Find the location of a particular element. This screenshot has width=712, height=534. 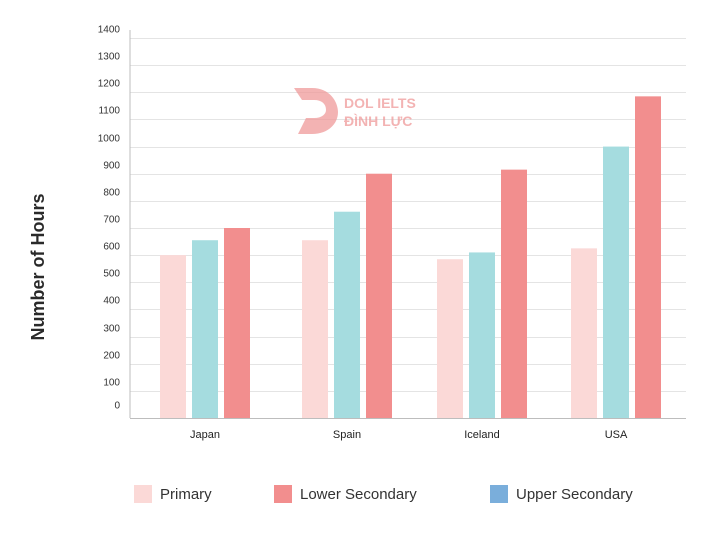

bar-lower-secondary-iceland is located at coordinates (514, 293).